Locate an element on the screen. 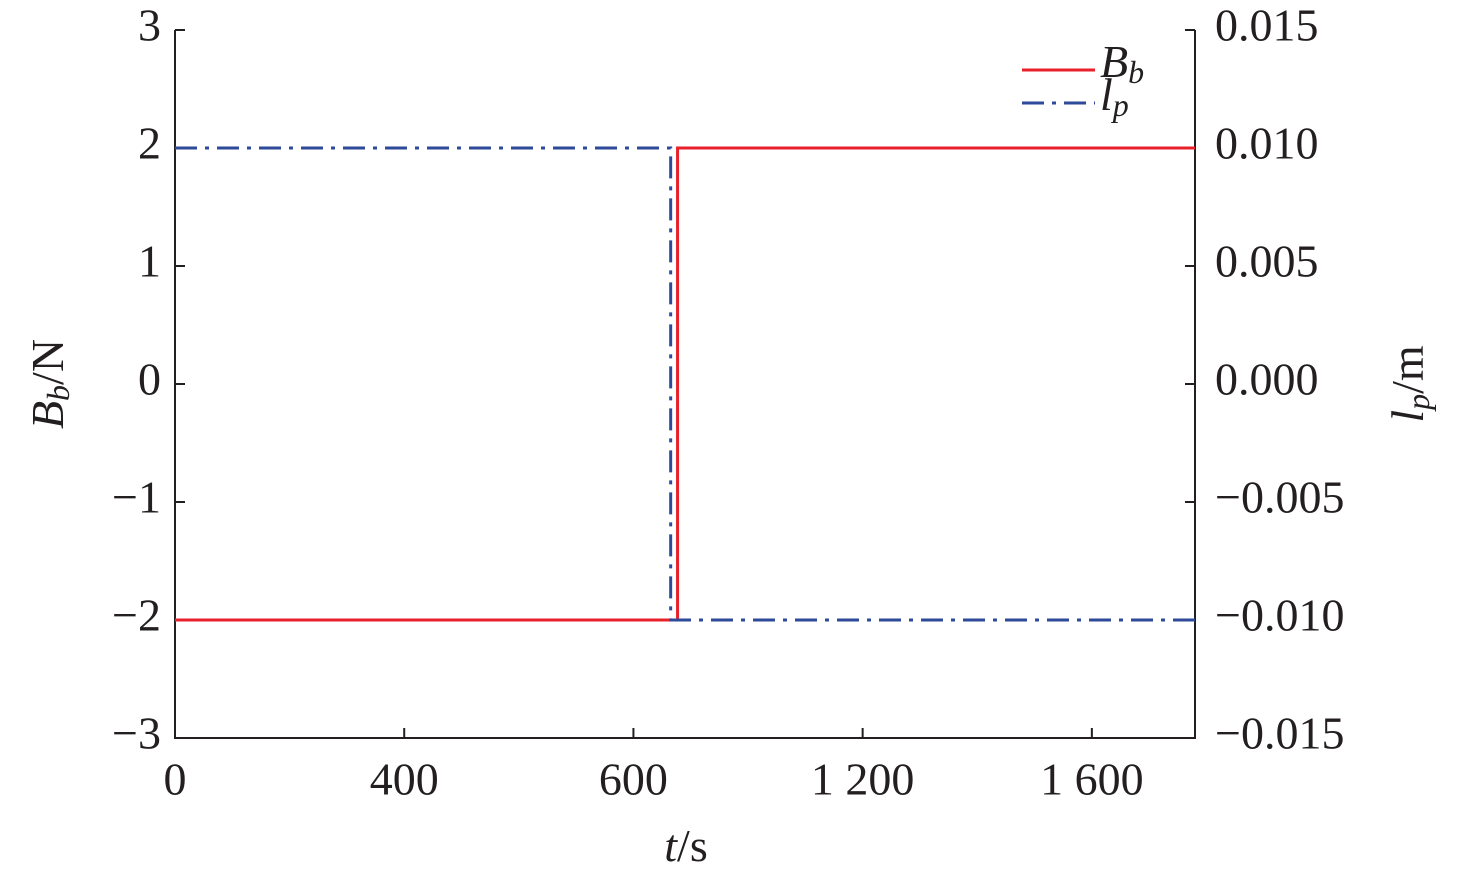 This screenshot has width=1476, height=884. y-tick-label: 3 is located at coordinates (149, 25).